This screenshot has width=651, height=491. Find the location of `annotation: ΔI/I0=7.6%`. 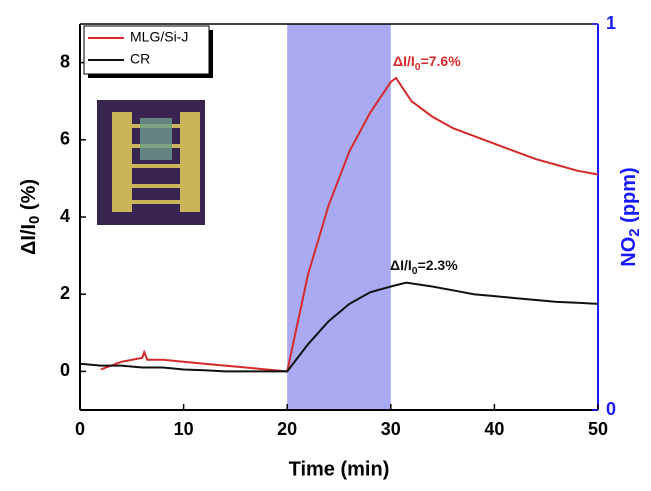

annotation: ΔI/I0=7.6% is located at coordinates (427, 63).